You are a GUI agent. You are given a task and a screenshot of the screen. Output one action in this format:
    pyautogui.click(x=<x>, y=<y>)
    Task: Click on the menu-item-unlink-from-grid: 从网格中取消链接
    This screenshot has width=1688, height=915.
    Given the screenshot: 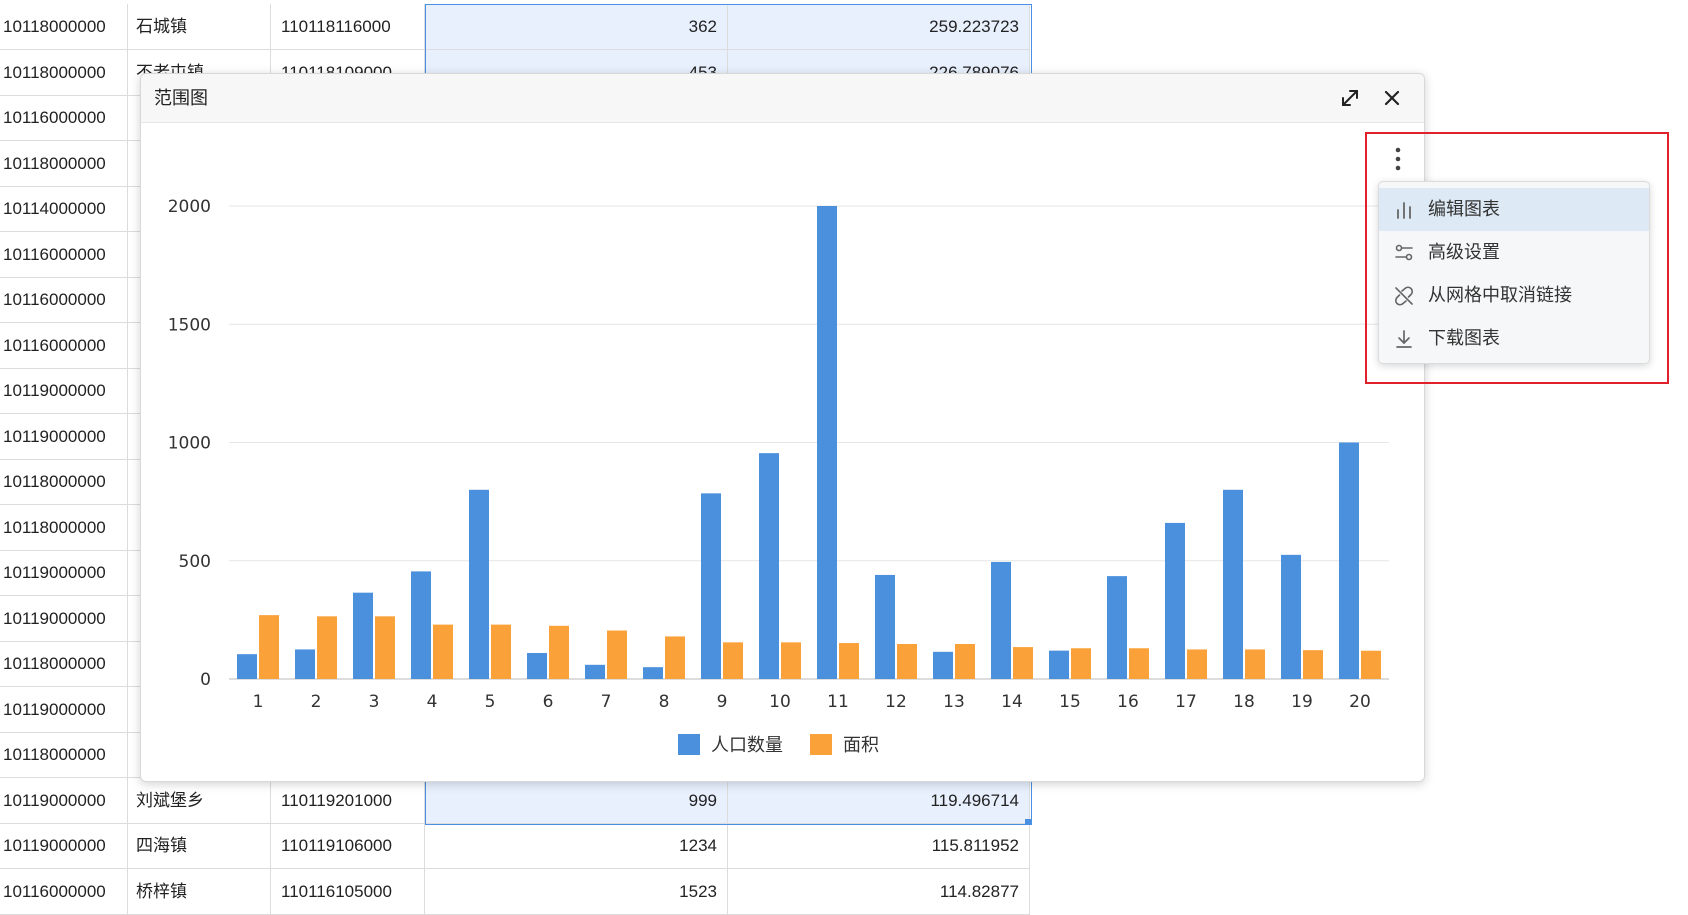 What is the action you would take?
    pyautogui.click(x=1514, y=295)
    